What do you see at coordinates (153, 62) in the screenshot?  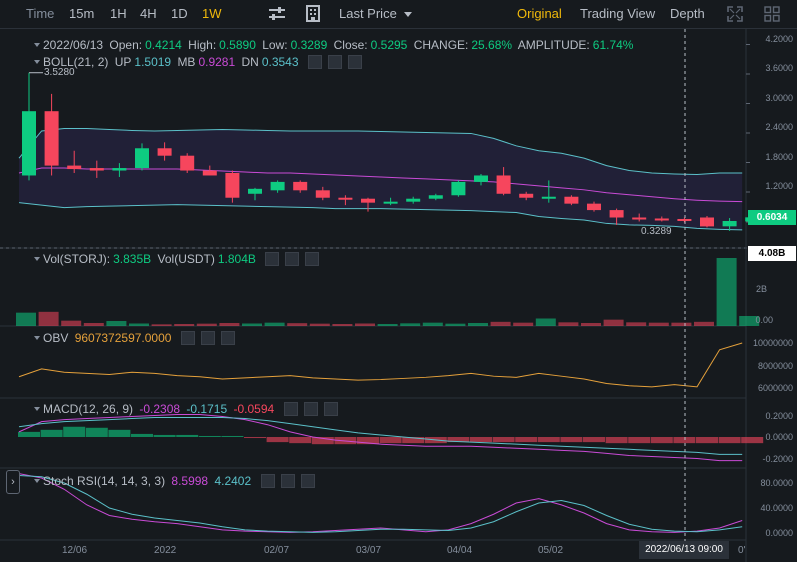 I see `boll-up-value: 1.5019` at bounding box center [153, 62].